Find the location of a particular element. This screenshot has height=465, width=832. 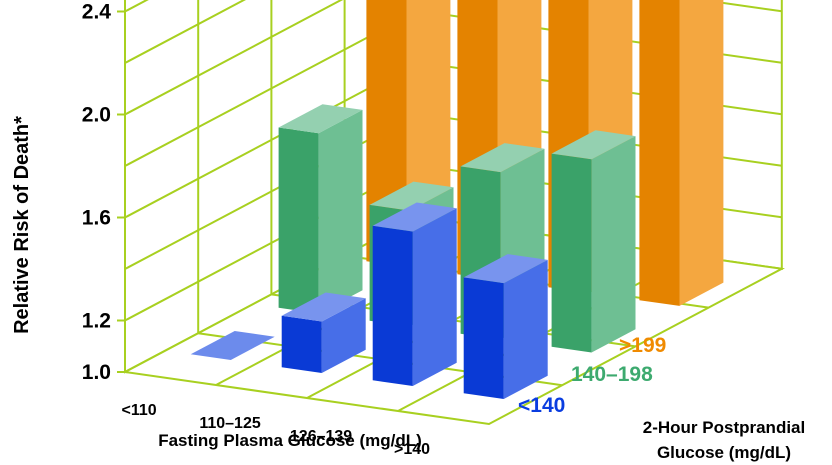

y-tick-label: 2.0 is located at coordinates (96, 115).